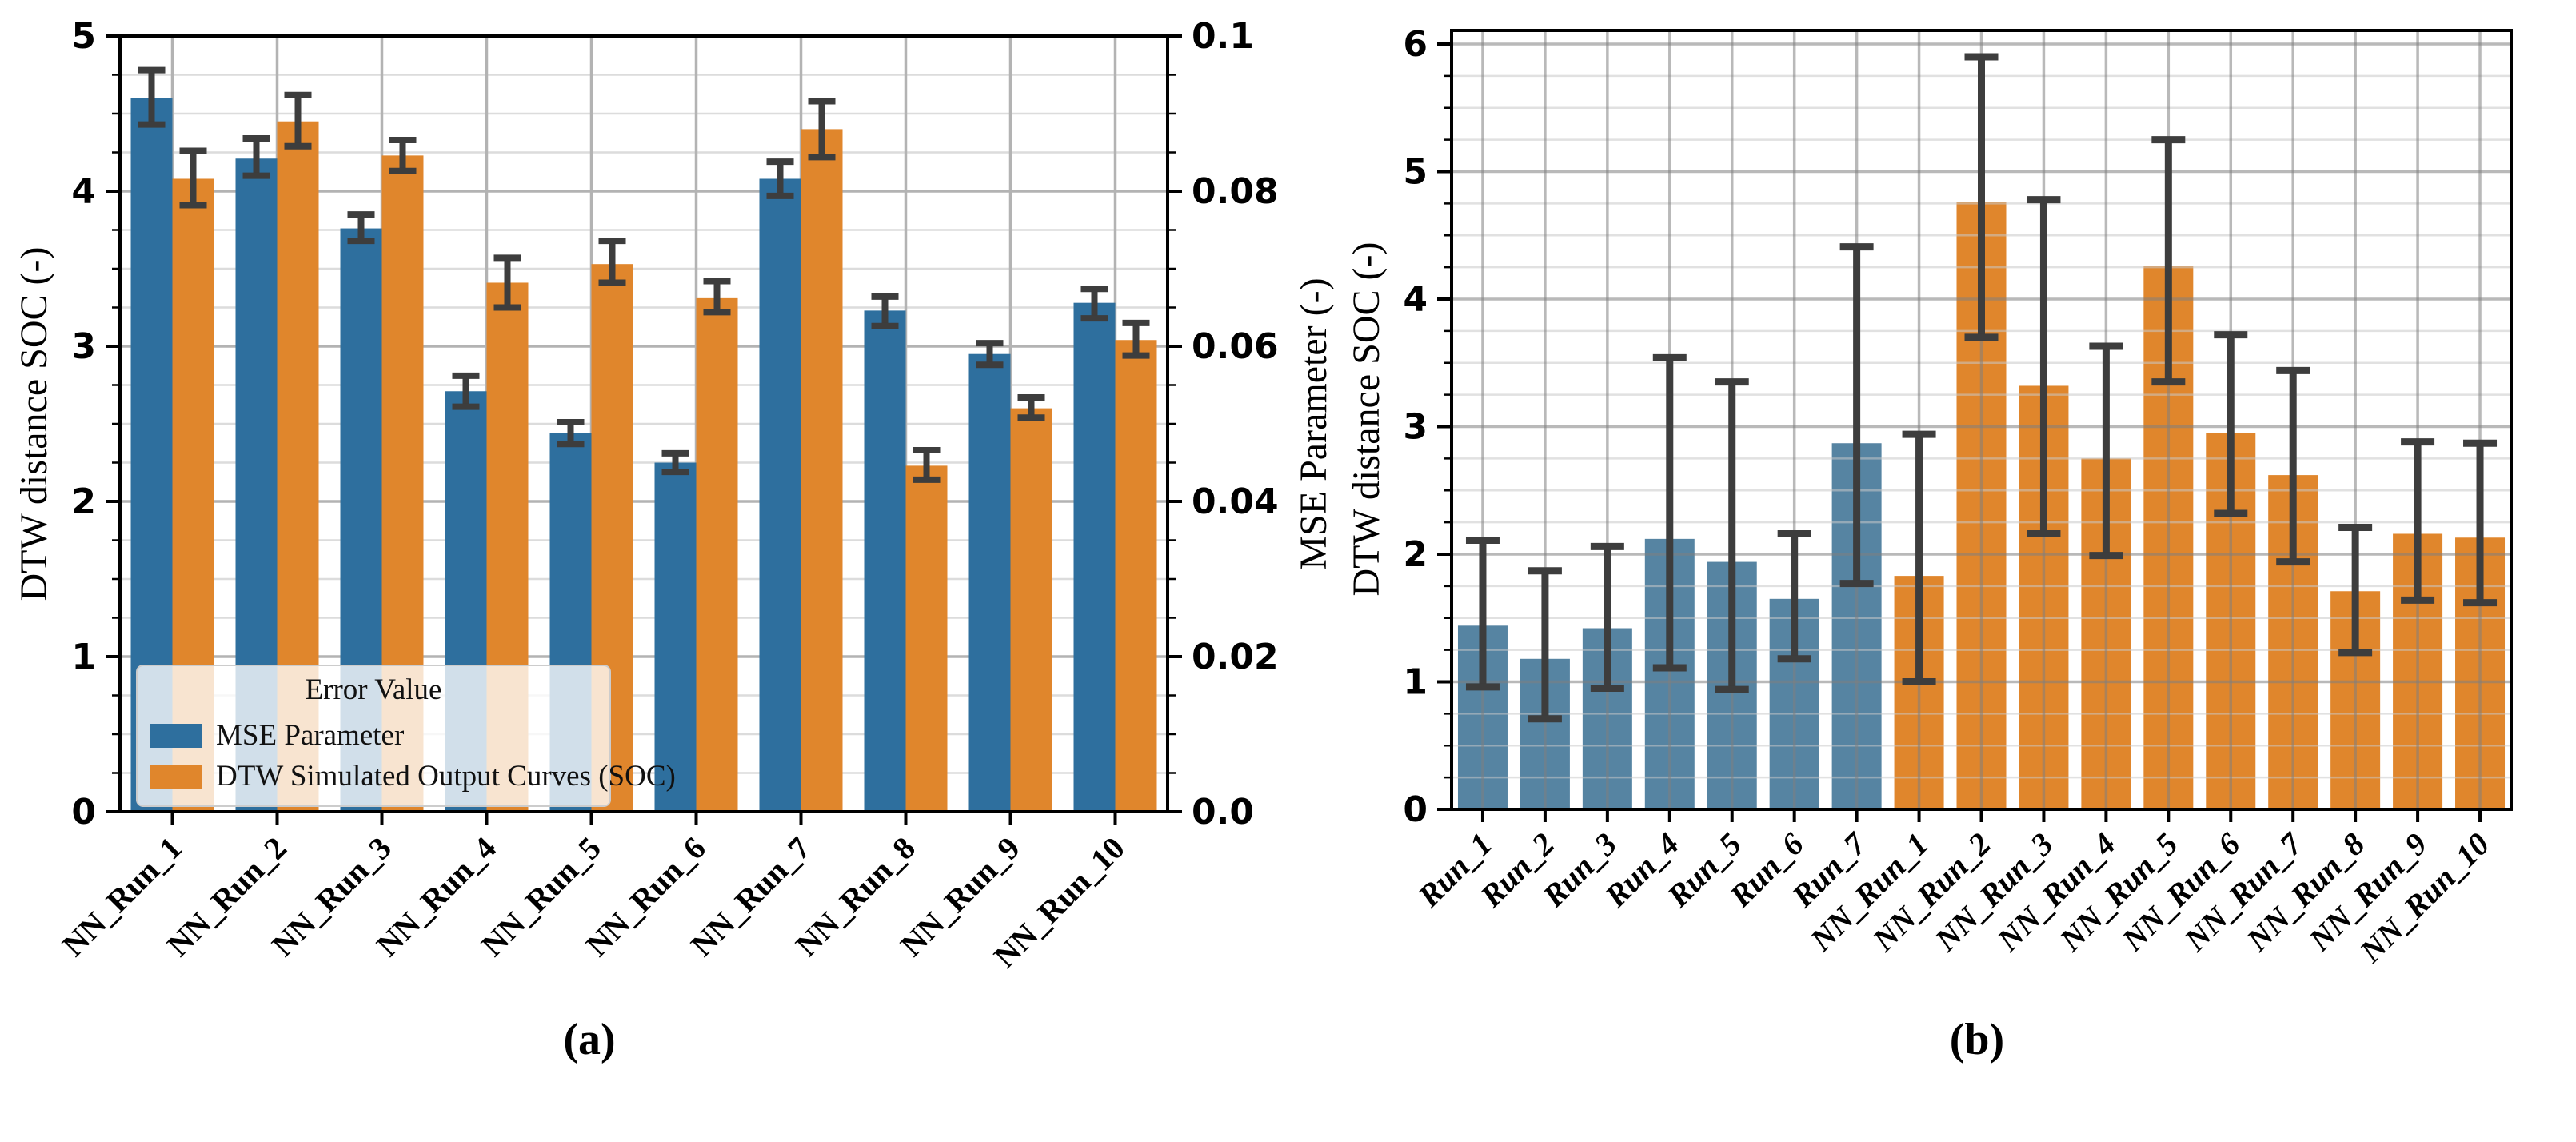 The width and height of the screenshot is (2576, 1142). I want to click on legend-item-mse: MSE Parameter, so click(374, 735).